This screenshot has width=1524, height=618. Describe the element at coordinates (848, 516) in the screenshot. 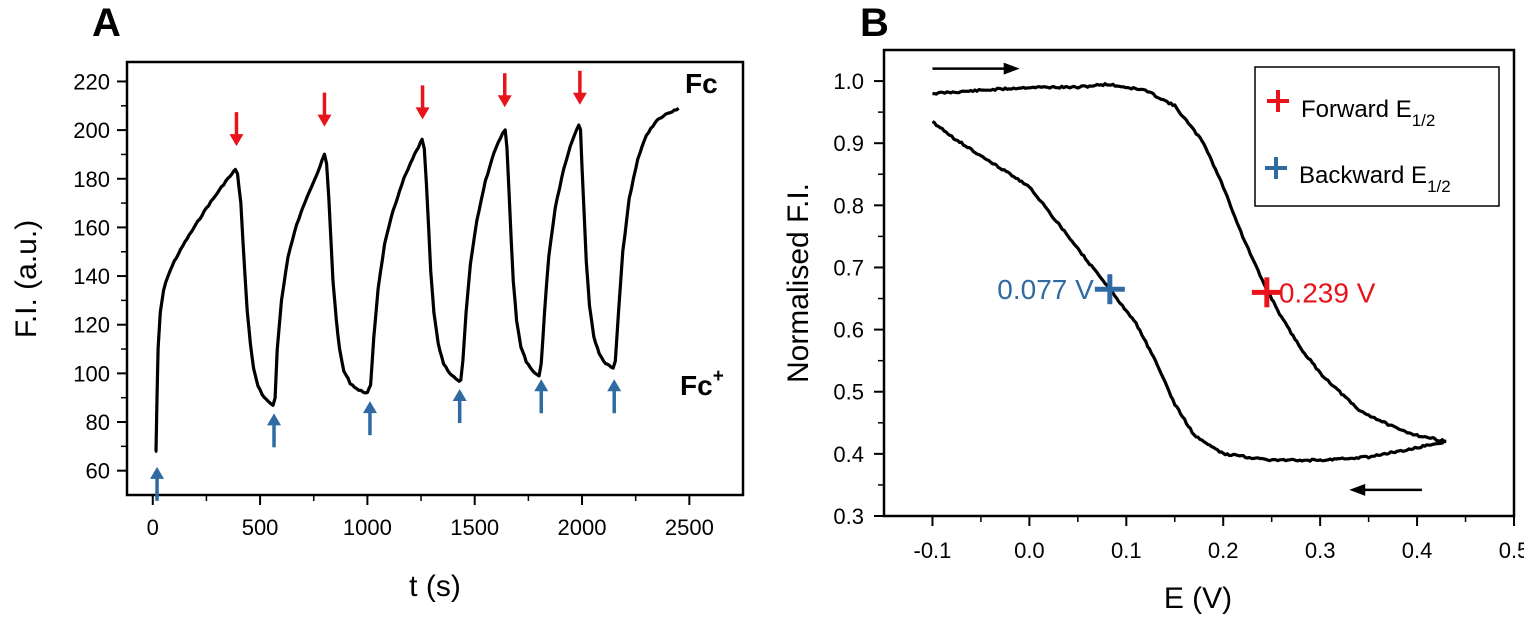

I see `panel-b-y-tick-label: 0.3` at that location.